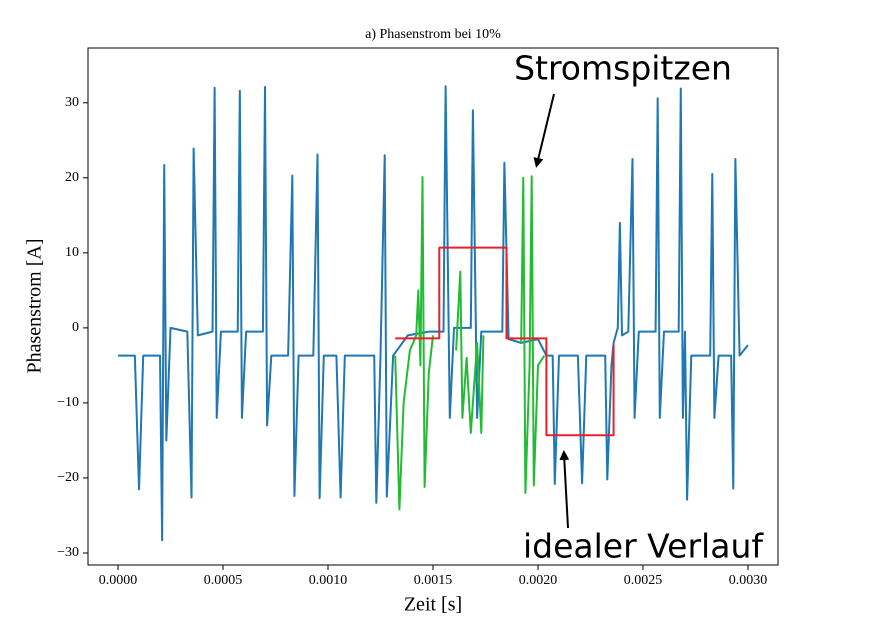  I want to click on y-tick-label: −20, so click(68, 477).